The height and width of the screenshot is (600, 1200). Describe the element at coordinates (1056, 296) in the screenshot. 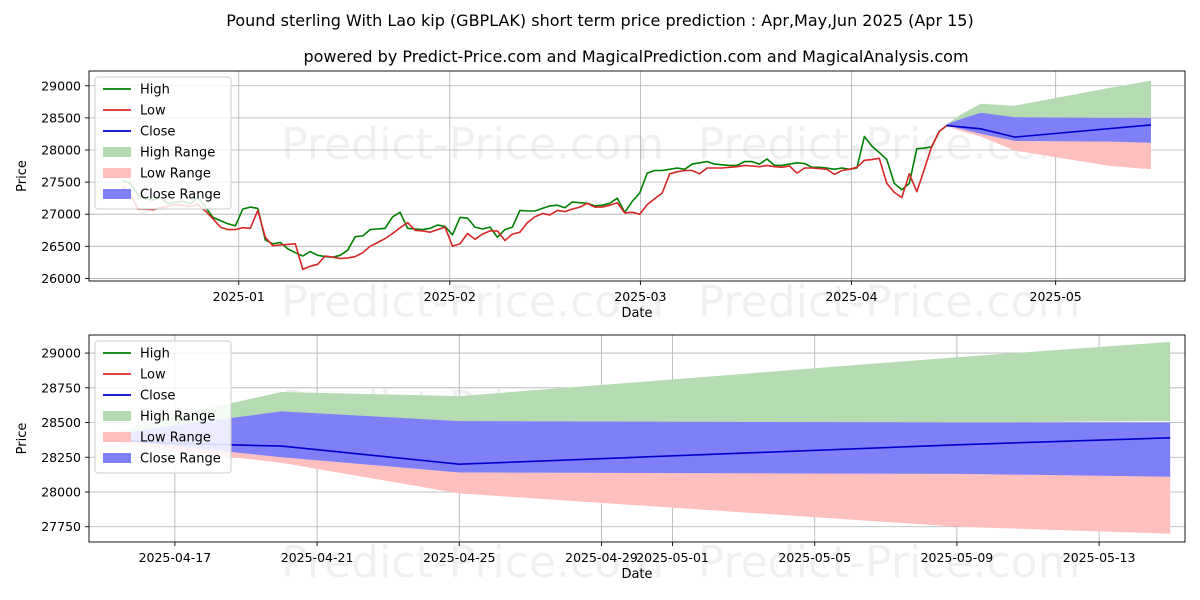

I see `x-tick-label: 2025-05` at that location.